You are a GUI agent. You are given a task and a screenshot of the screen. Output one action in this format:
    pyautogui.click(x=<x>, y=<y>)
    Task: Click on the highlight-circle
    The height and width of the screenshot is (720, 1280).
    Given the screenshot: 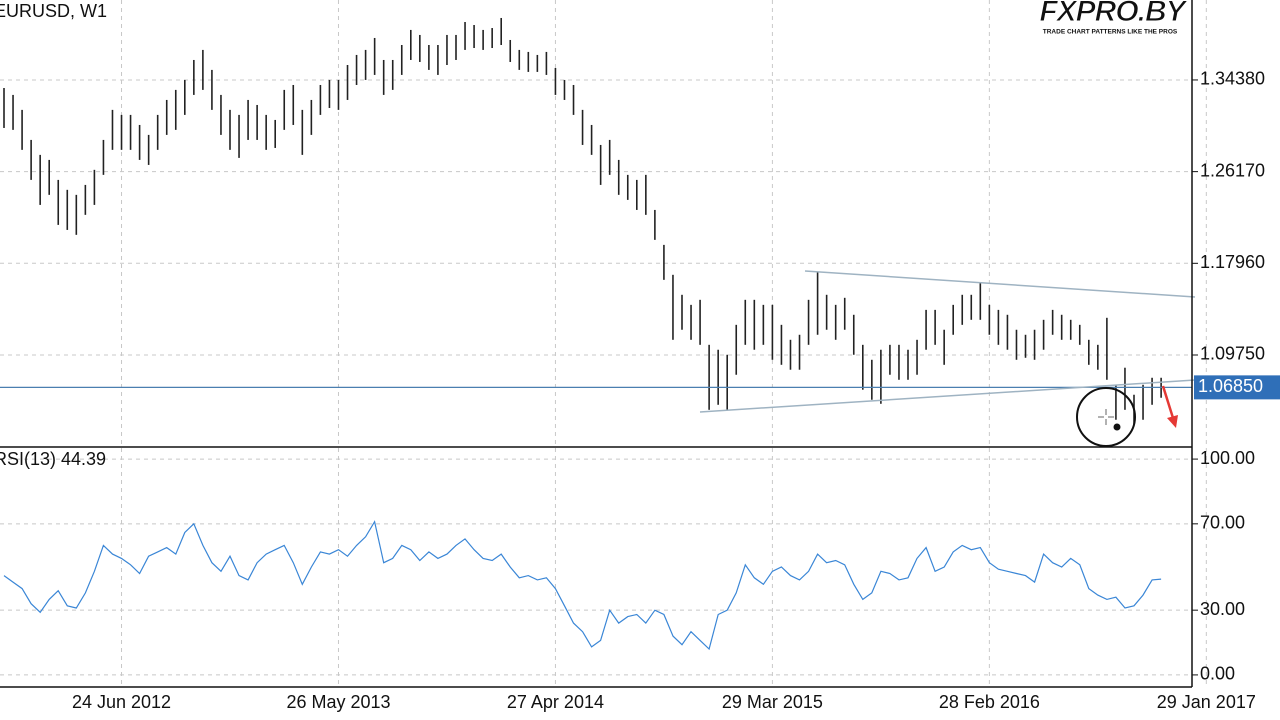 What is the action you would take?
    pyautogui.click(x=1106, y=417)
    